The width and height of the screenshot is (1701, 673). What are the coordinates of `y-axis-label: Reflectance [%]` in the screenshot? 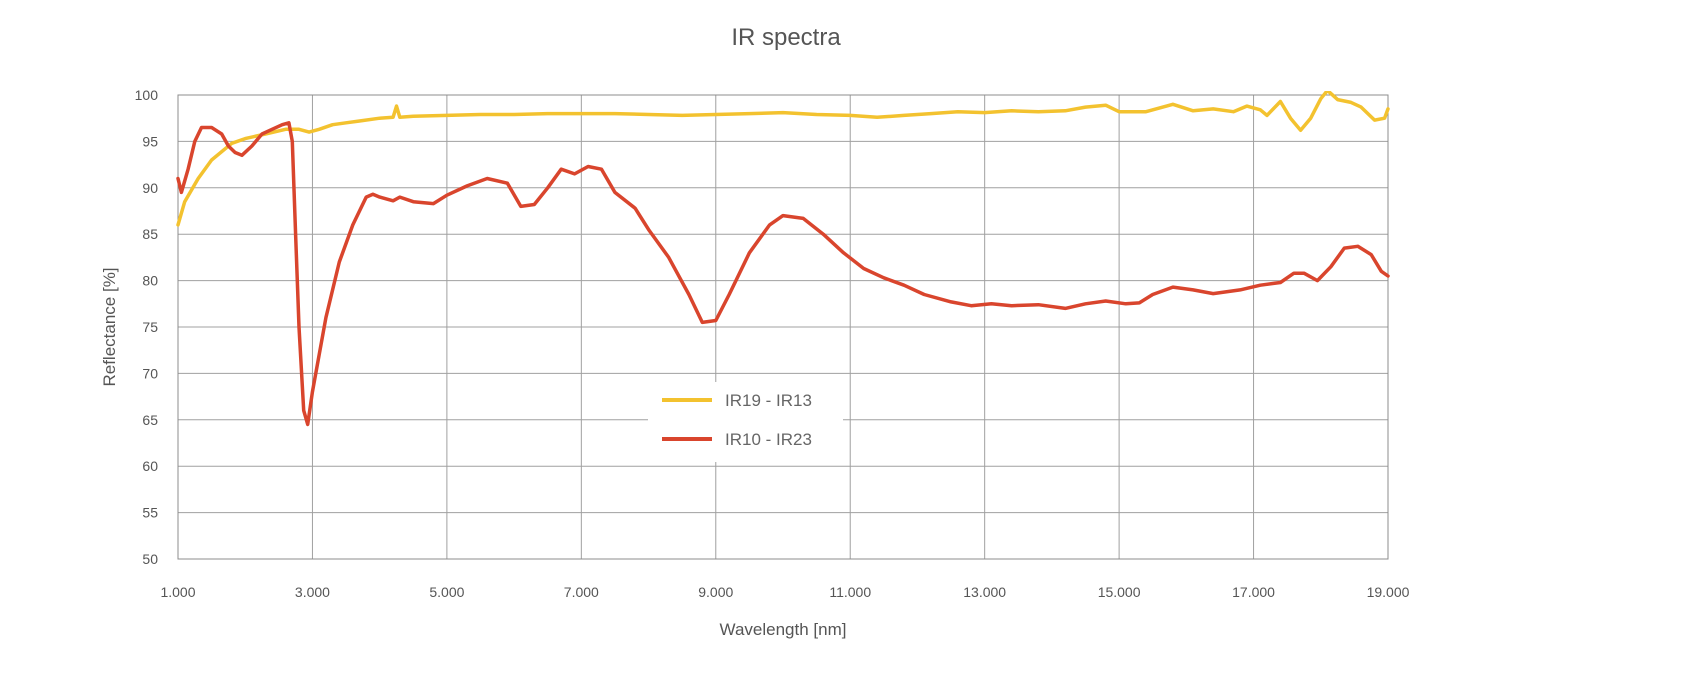 It's located at (109, 326).